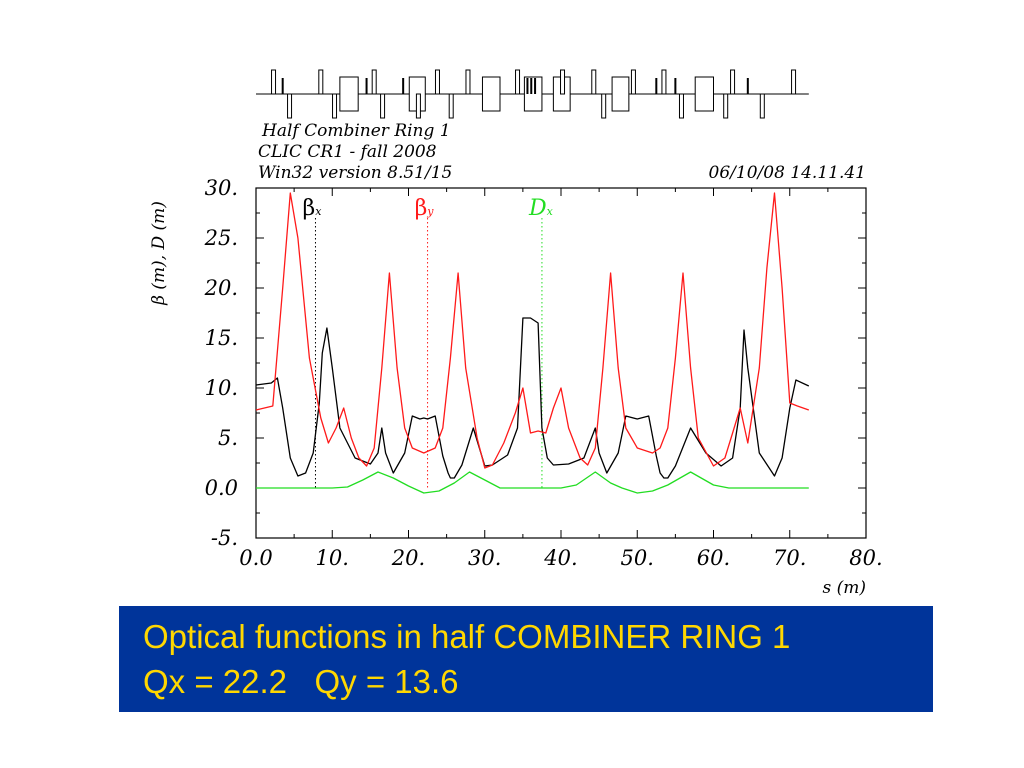 Image resolution: width=1024 pixels, height=768 pixels. I want to click on x-tick-label: 30., so click(484, 558).